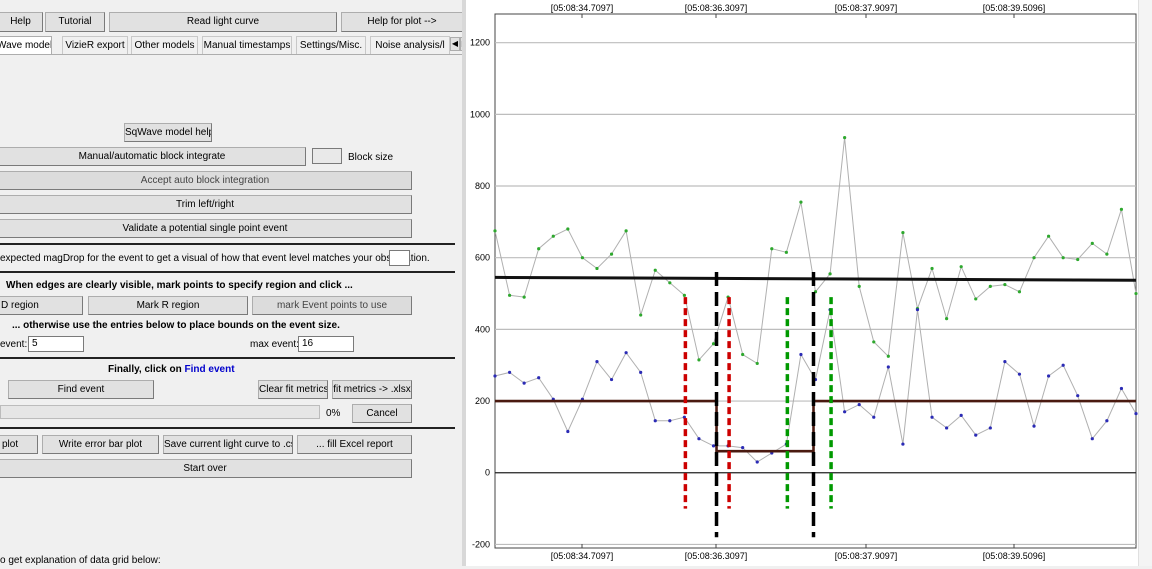 This screenshot has height=569, width=1152. Describe the element at coordinates (482, 329) in the screenshot. I see `y-tick-label: 400` at that location.